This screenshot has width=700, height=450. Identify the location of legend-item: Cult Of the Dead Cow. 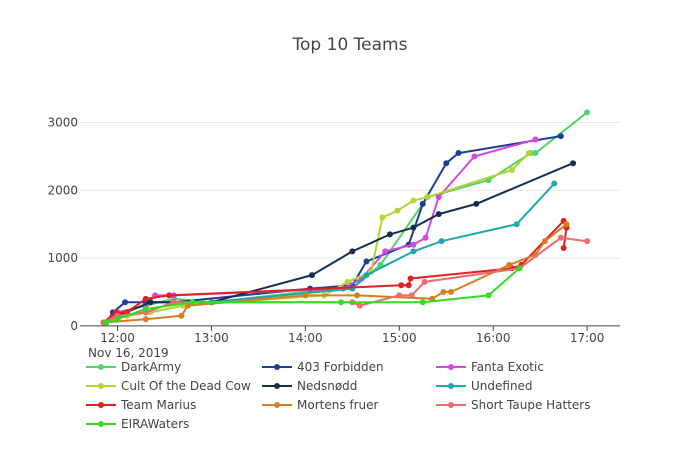
(168, 386).